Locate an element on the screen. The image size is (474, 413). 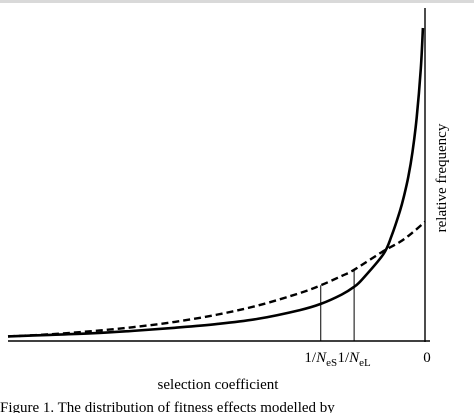
x-tick-label-neL: 1/NeL is located at coordinates (354, 359).